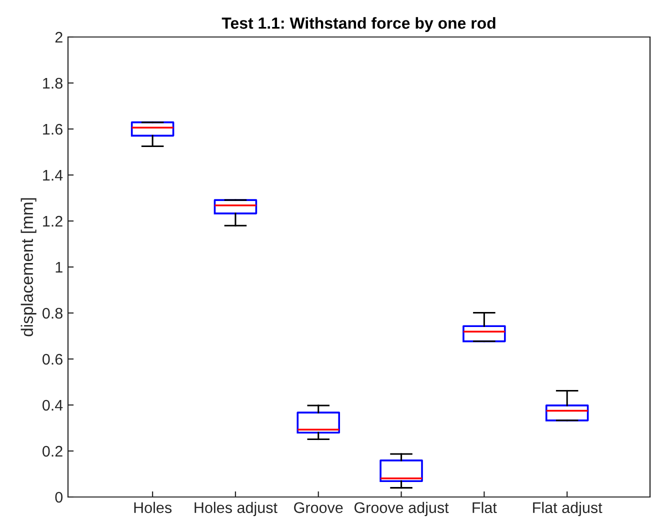 This screenshot has height=530, width=651. I want to click on x-tick-label: Holes adjust, so click(236, 509).